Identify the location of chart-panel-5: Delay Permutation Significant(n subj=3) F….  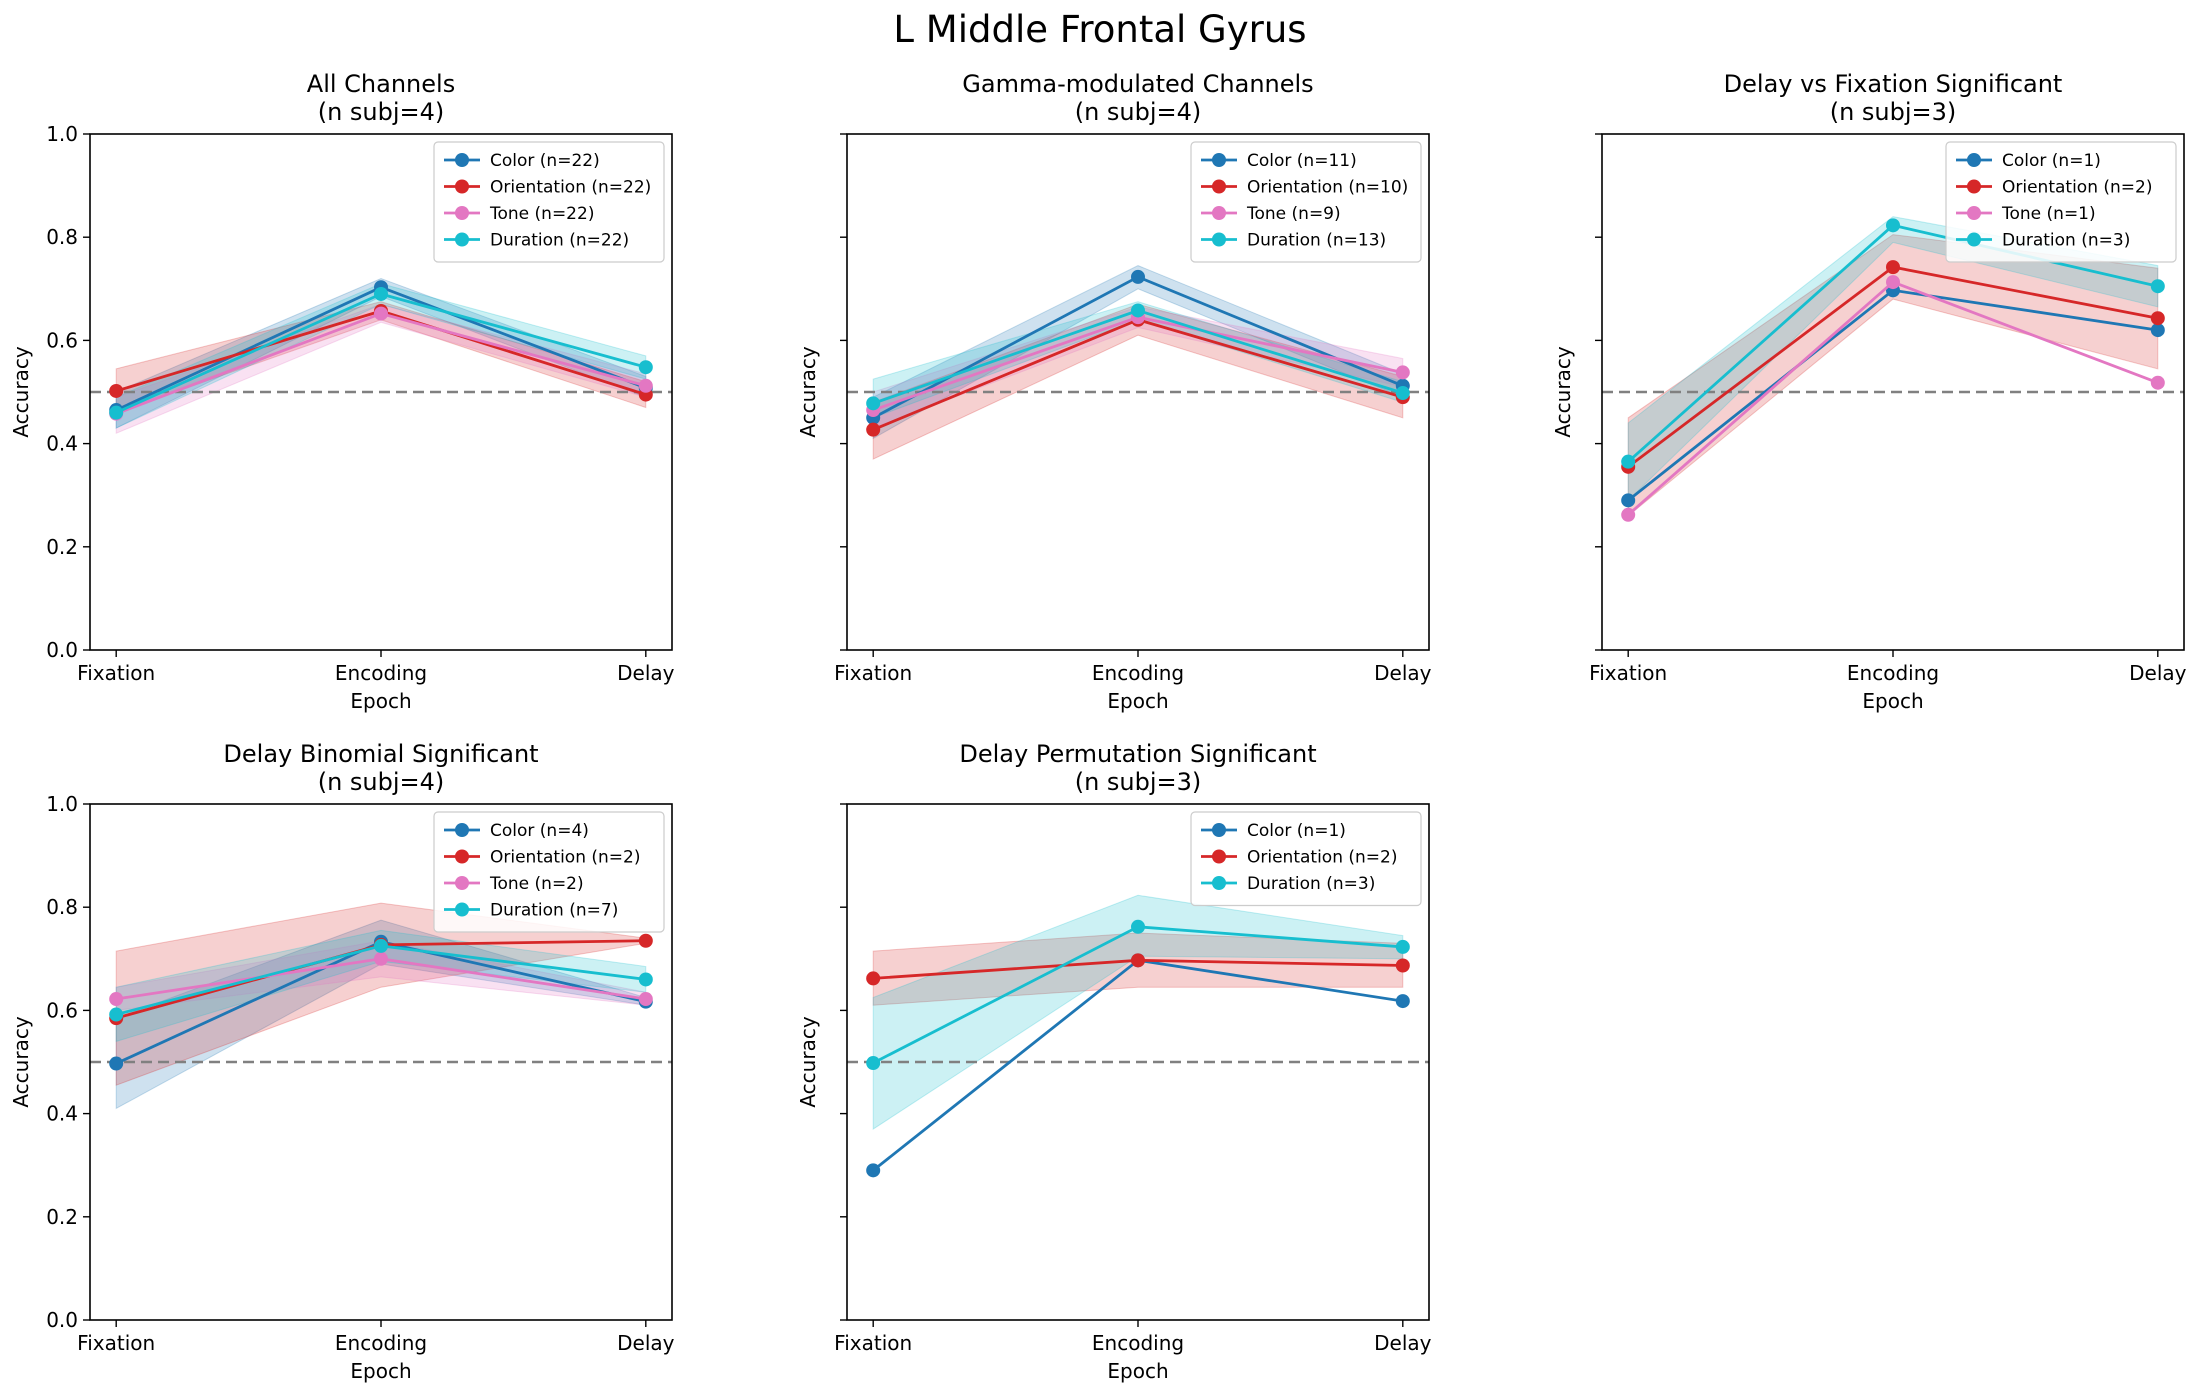
(1114, 1061).